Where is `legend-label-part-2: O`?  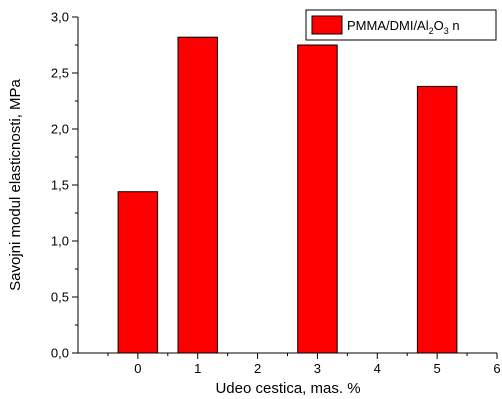
legend-label-part-2: O is located at coordinates (439, 25).